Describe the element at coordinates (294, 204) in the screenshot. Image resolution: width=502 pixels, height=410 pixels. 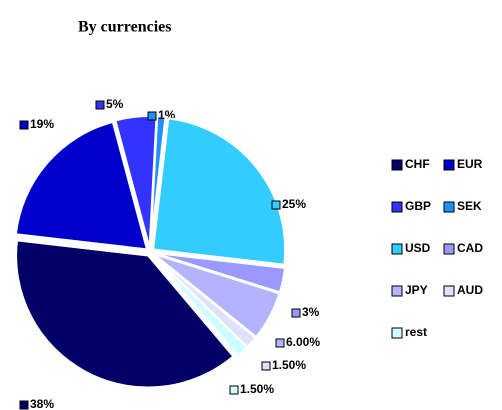
I see `data-label: 25%` at that location.